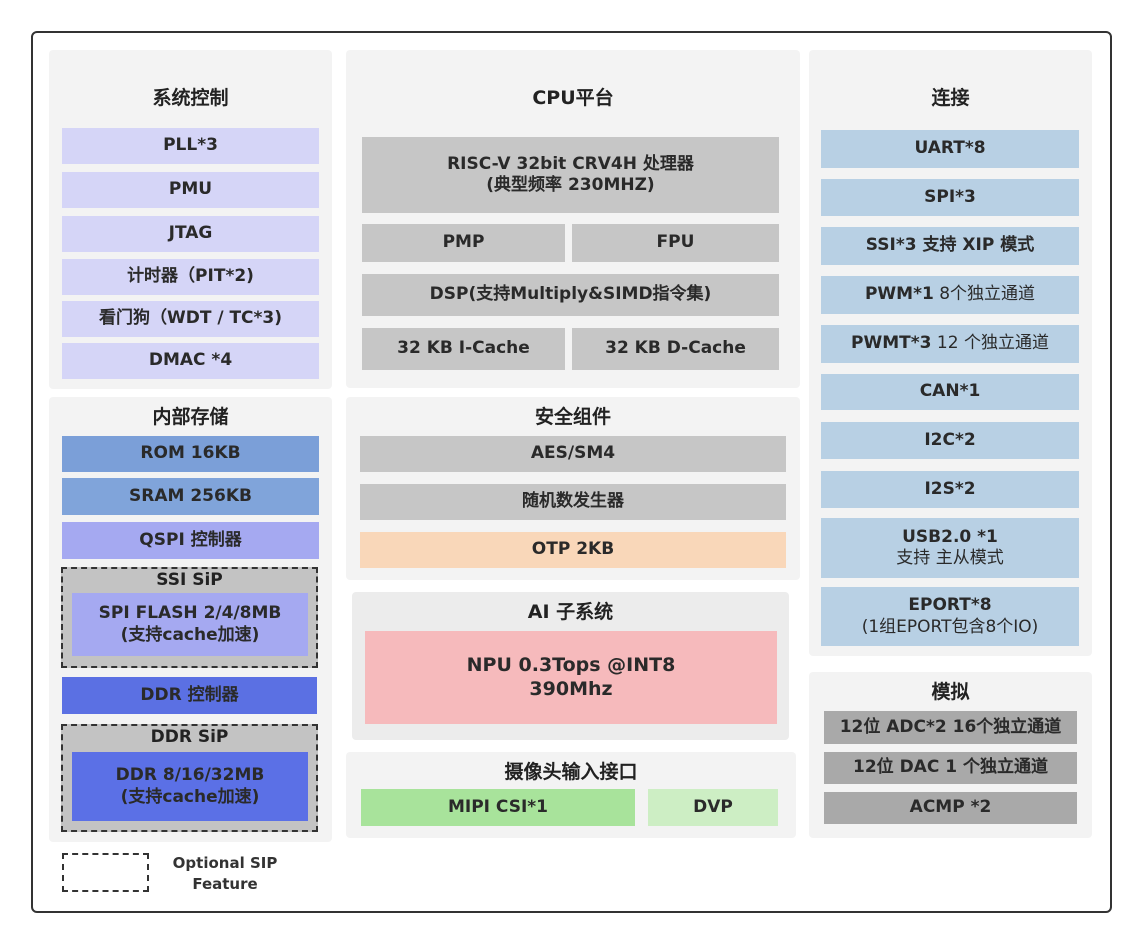  I want to click on legend-line-2: Feature, so click(225, 884).